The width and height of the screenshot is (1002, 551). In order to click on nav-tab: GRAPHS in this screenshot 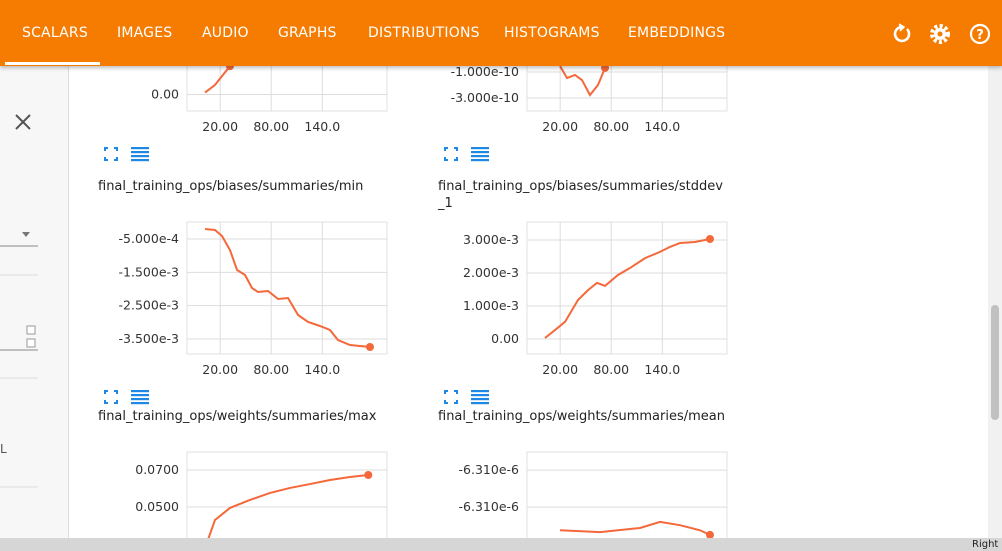, I will do `click(307, 33)`.